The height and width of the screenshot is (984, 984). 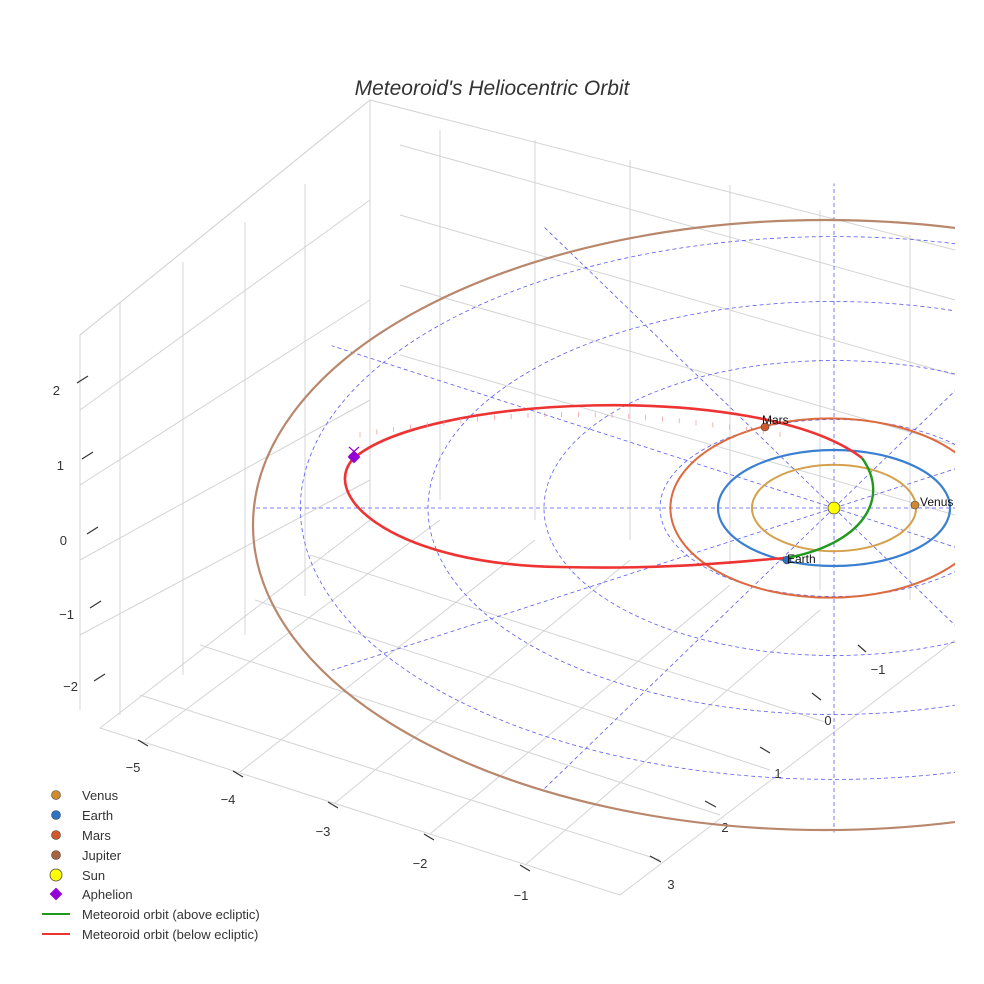 What do you see at coordinates (765, 427) in the screenshot?
I see `mars-marker` at bounding box center [765, 427].